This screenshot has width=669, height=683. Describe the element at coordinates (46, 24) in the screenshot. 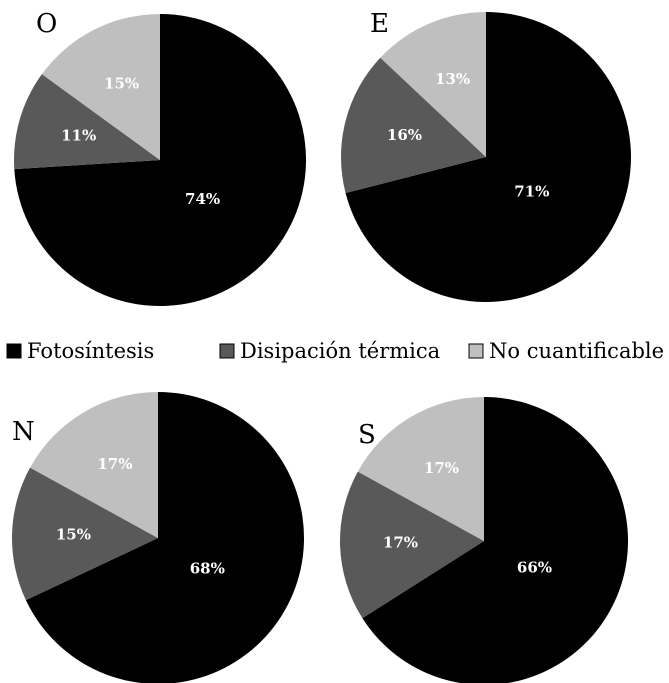

I see `panel-letter: O` at that location.